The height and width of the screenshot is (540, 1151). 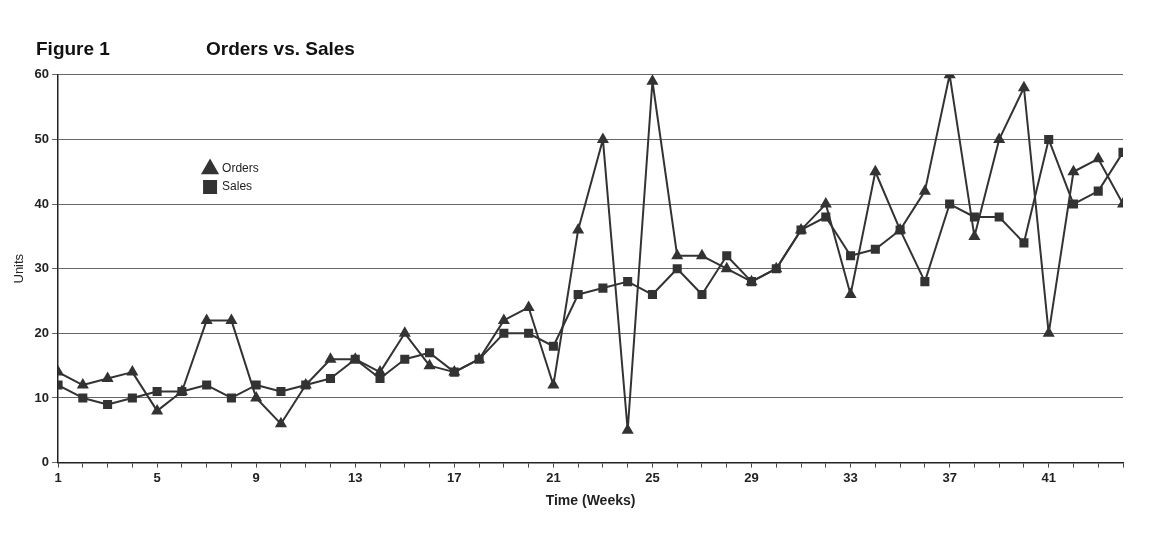 I want to click on legend-label: Orders, so click(x=240, y=168).